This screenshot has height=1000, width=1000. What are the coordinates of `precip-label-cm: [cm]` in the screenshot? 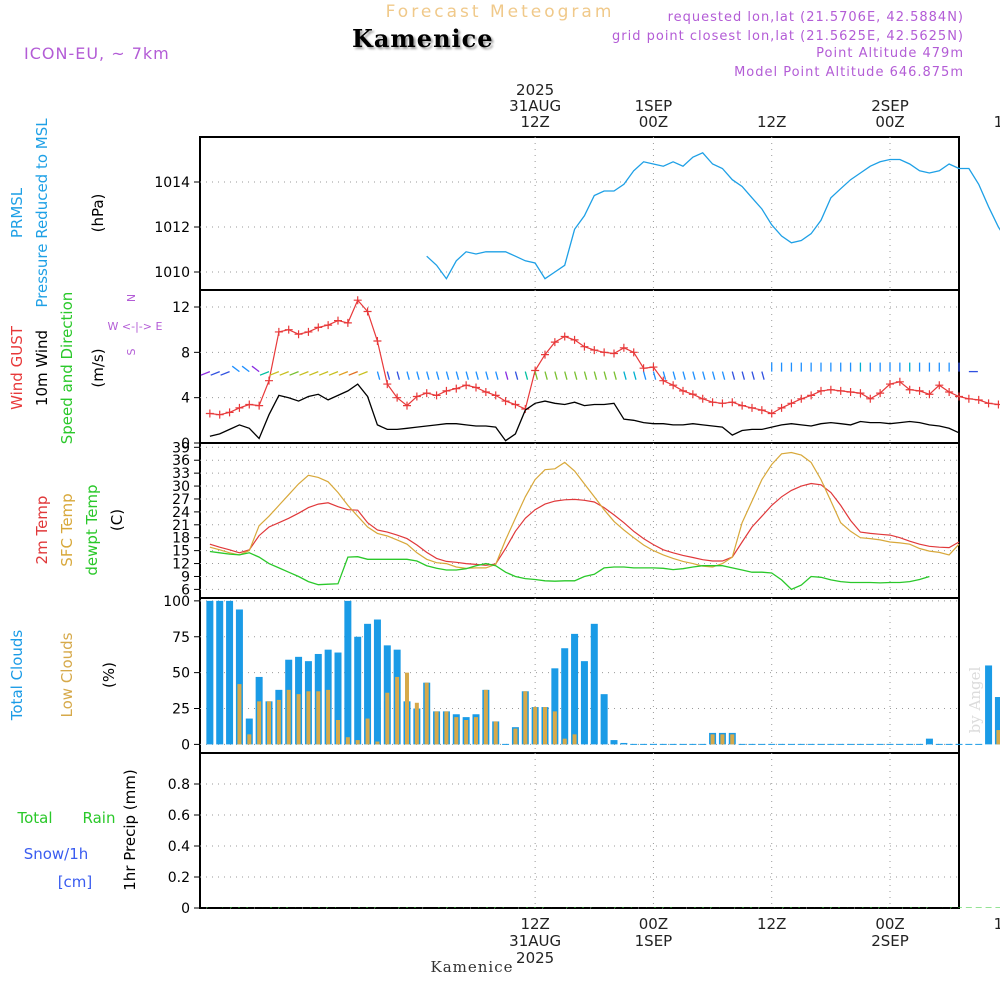 It's located at (75, 882).